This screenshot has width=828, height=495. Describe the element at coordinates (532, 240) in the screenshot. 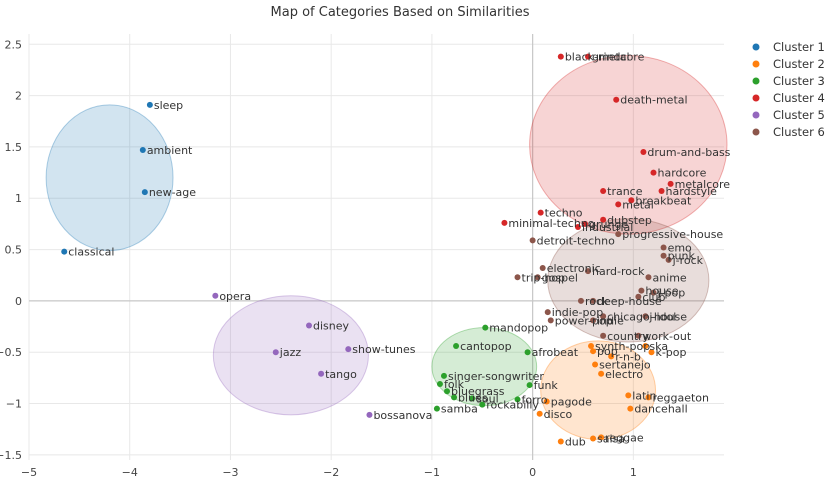

I see `point-detroit-techno` at that location.